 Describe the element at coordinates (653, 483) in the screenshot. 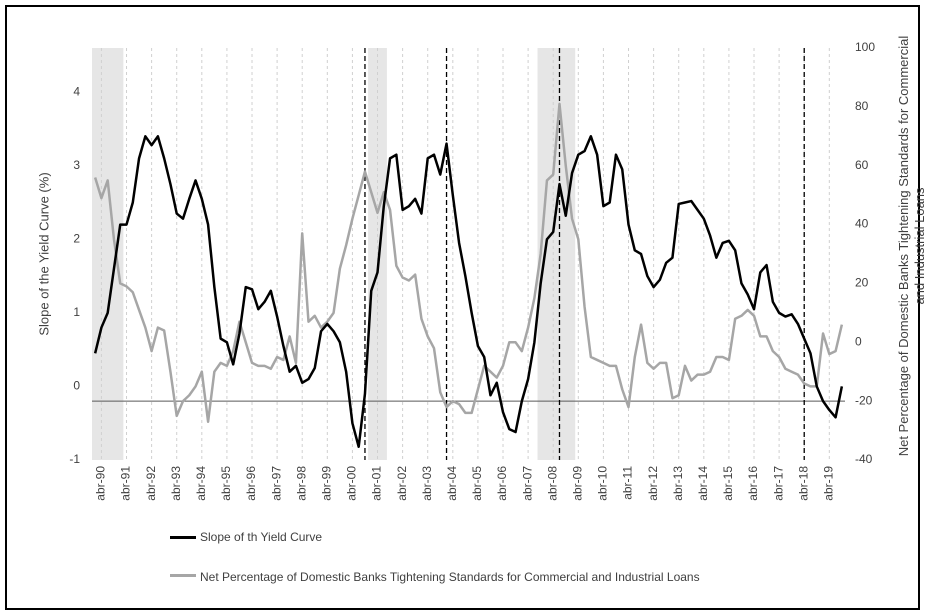

I see `x-tick-label: abr-12` at that location.